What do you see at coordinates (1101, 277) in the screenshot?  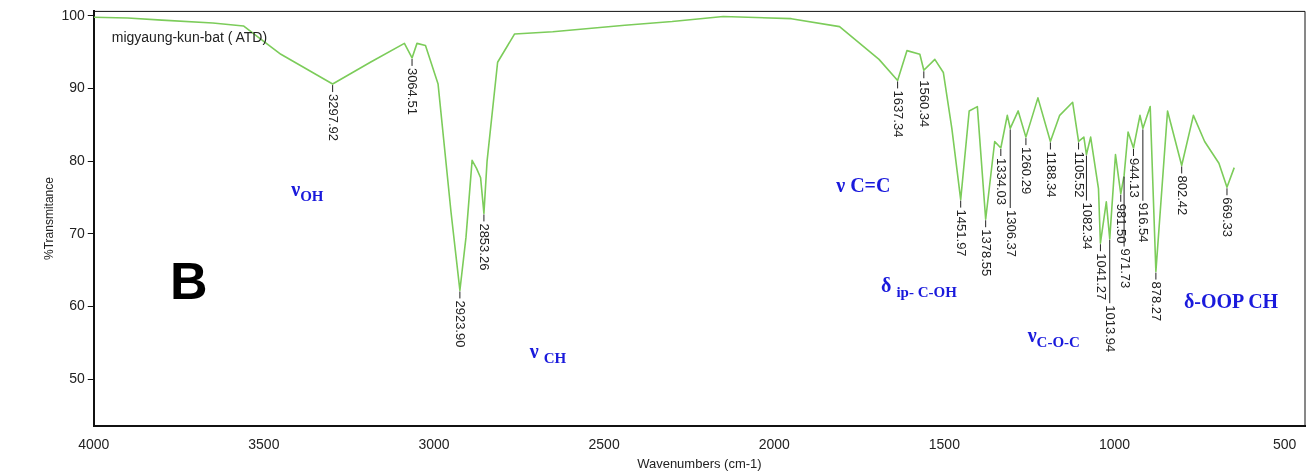 I see `annotation: 1041.27` at bounding box center [1101, 277].